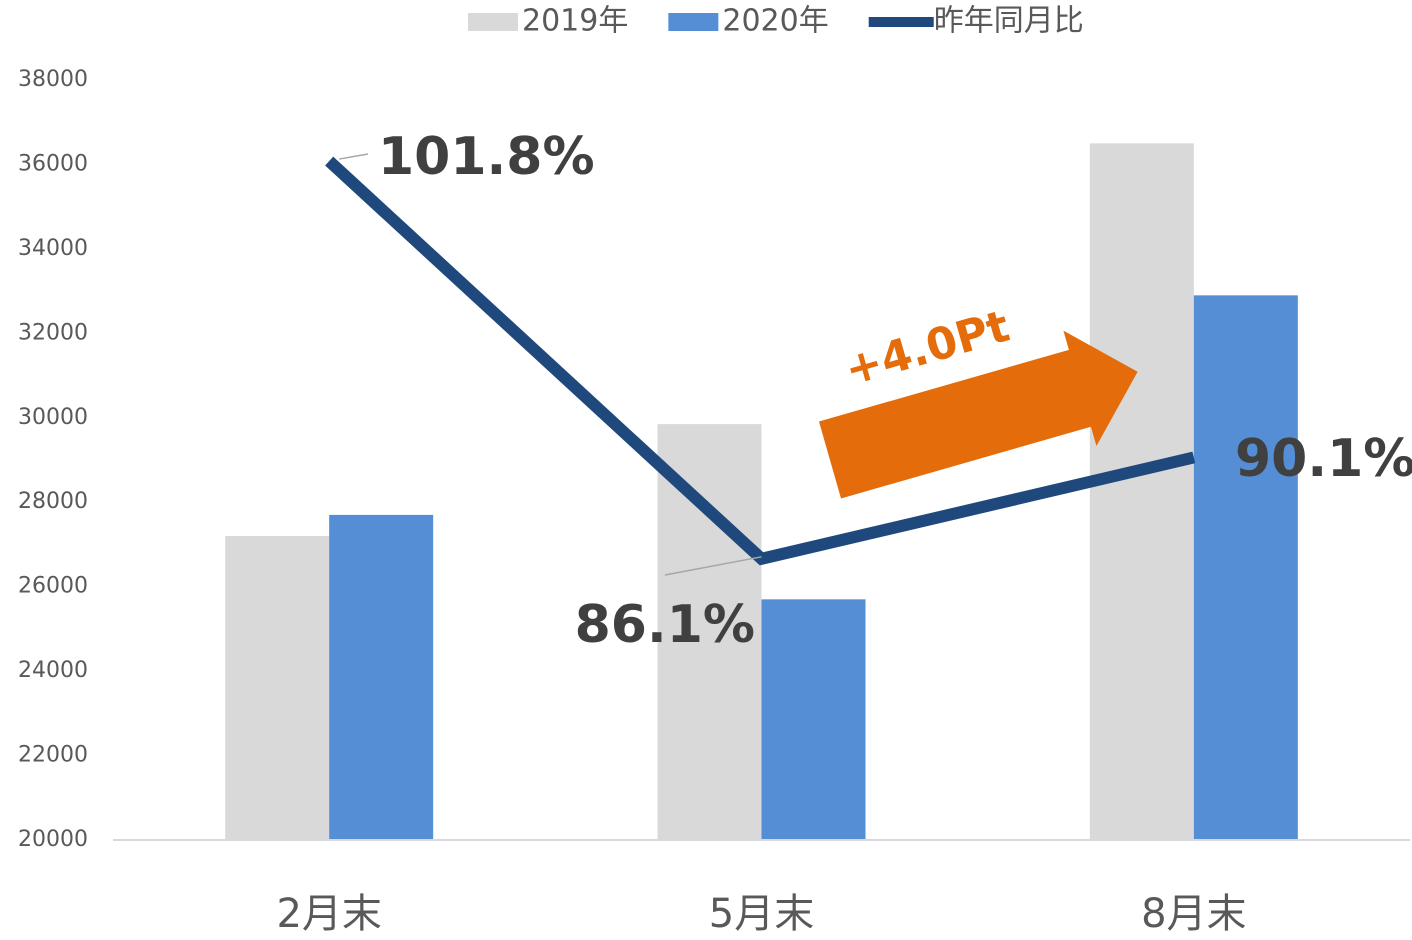 This screenshot has width=1412, height=940. I want to click on y-tick-label: 32000, so click(53, 332).